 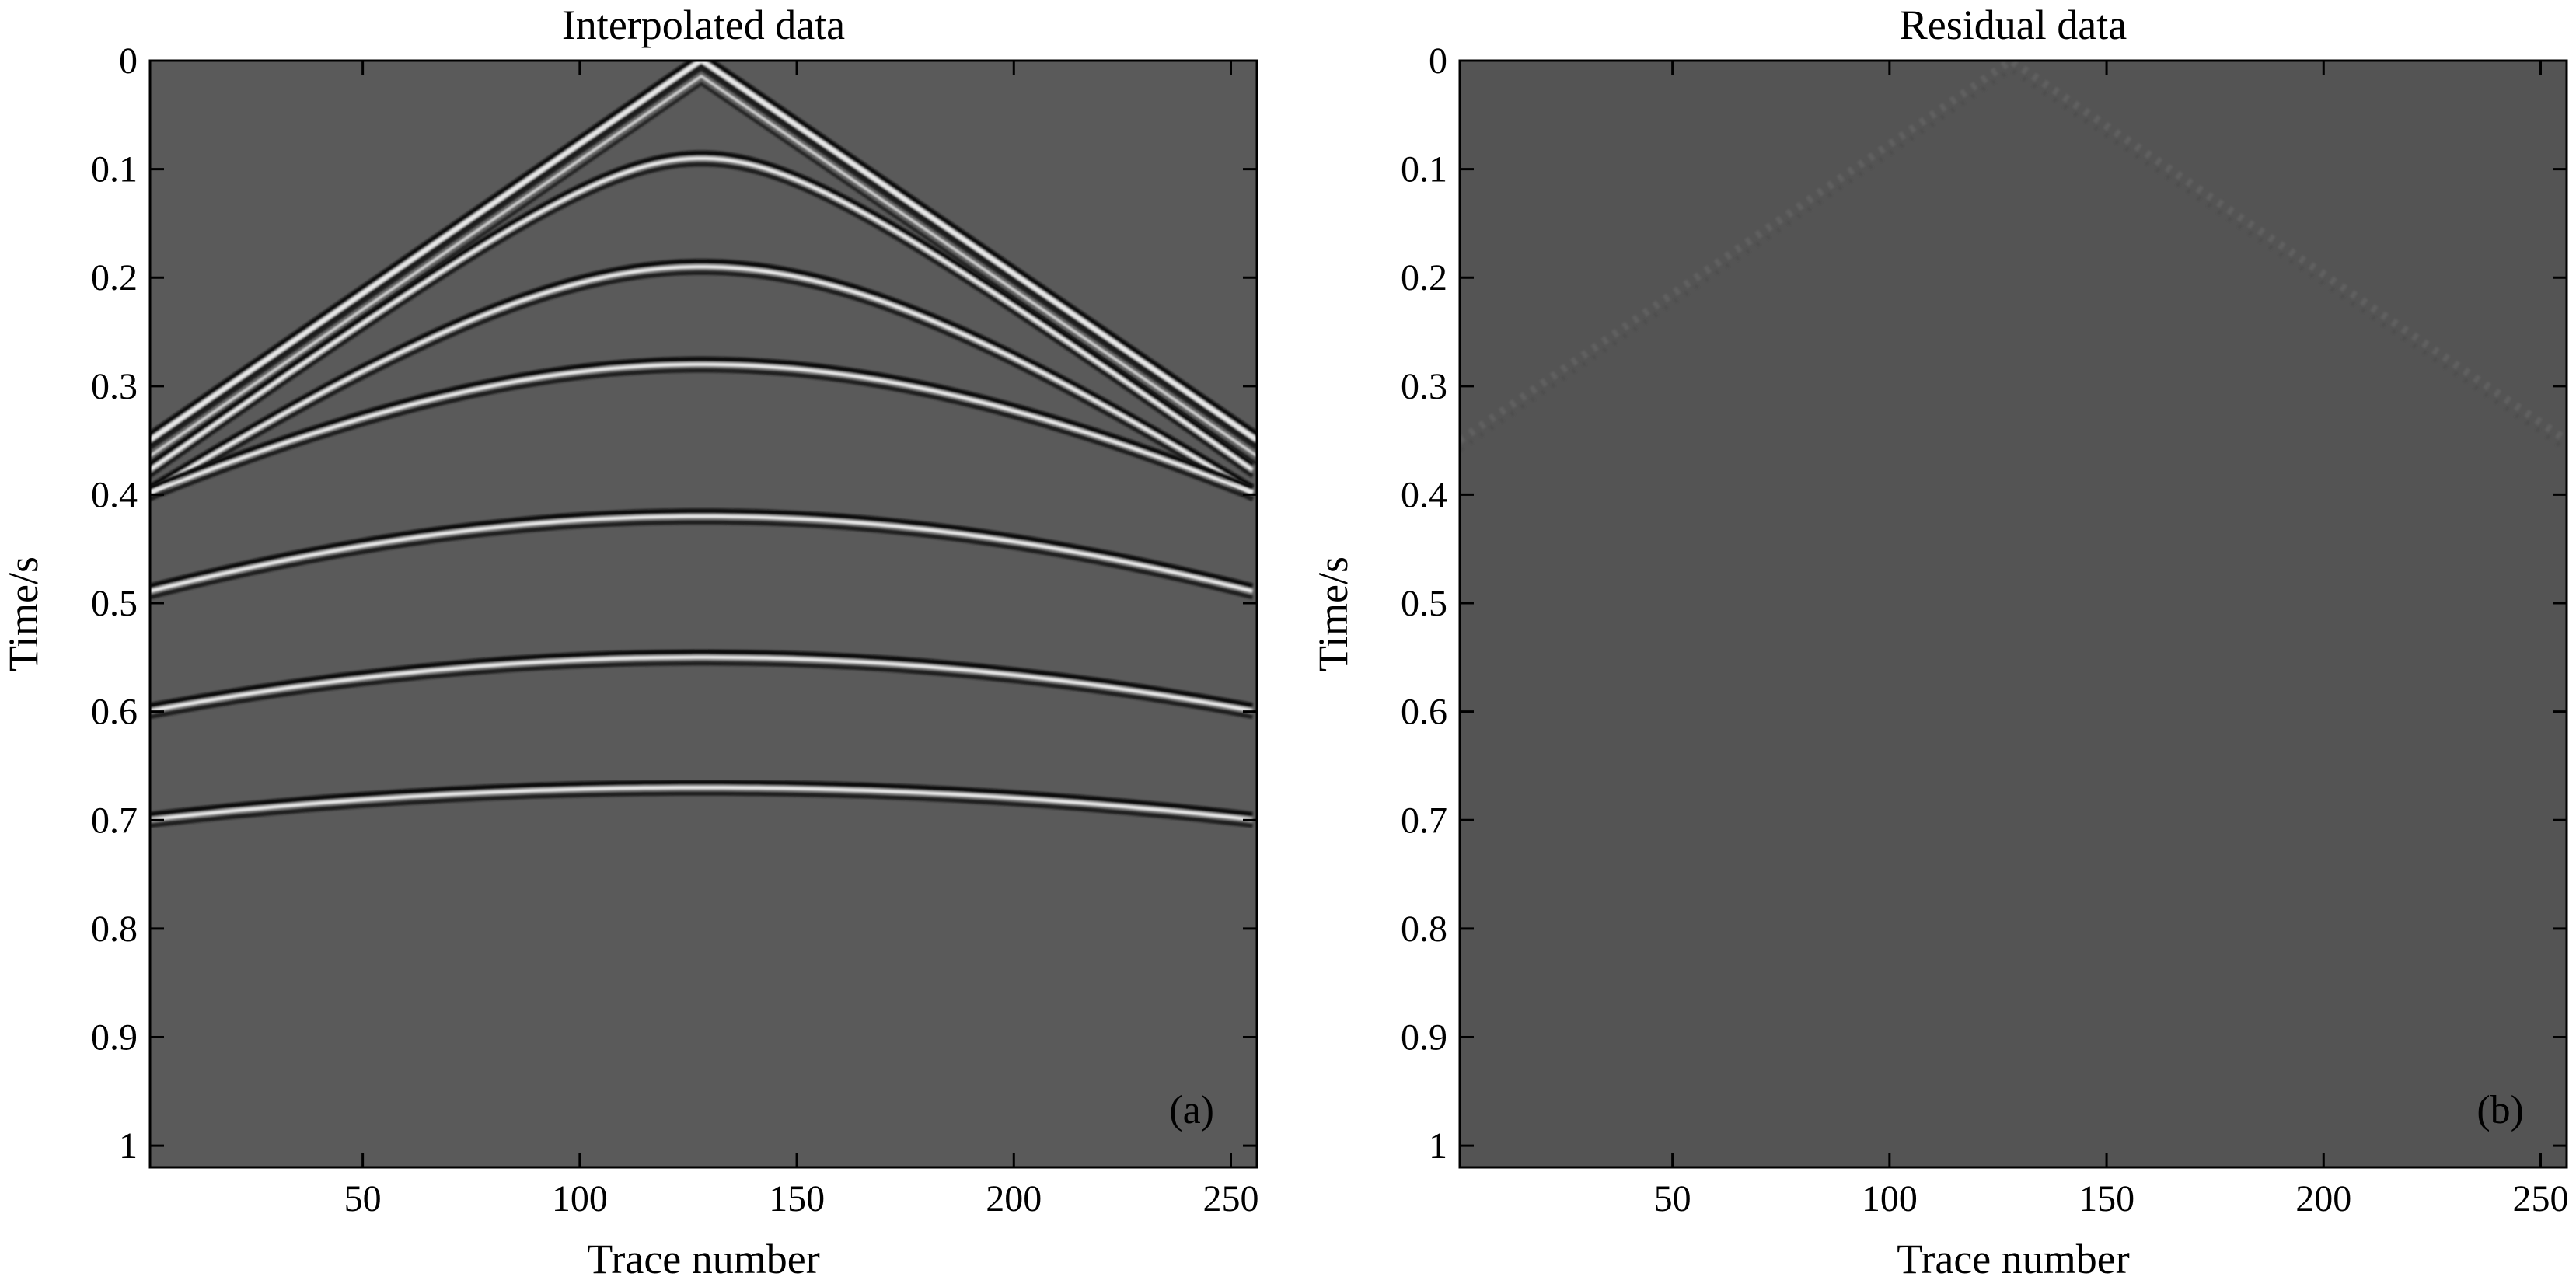 What do you see at coordinates (2501, 1110) in the screenshot?
I see `panel-tag: (b)` at bounding box center [2501, 1110].